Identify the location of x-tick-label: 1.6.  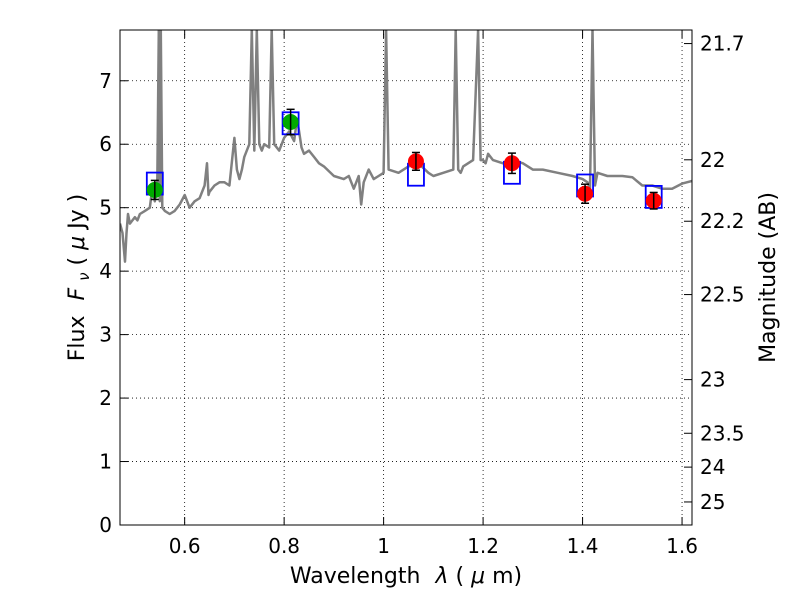
(682, 546).